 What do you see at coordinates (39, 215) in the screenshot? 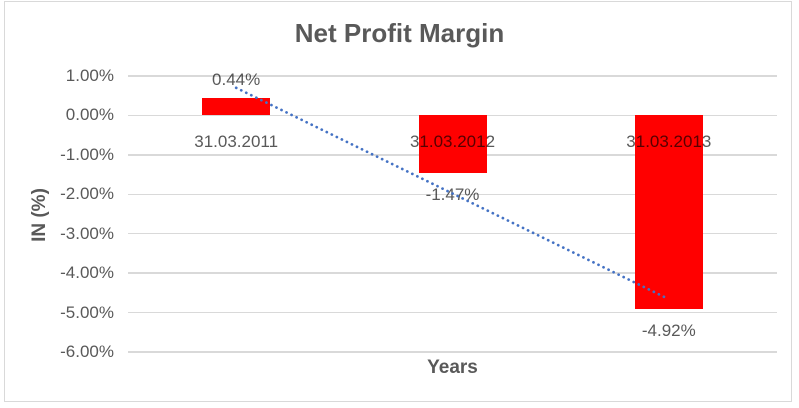
I see `y-axis-title: IN (%)` at bounding box center [39, 215].